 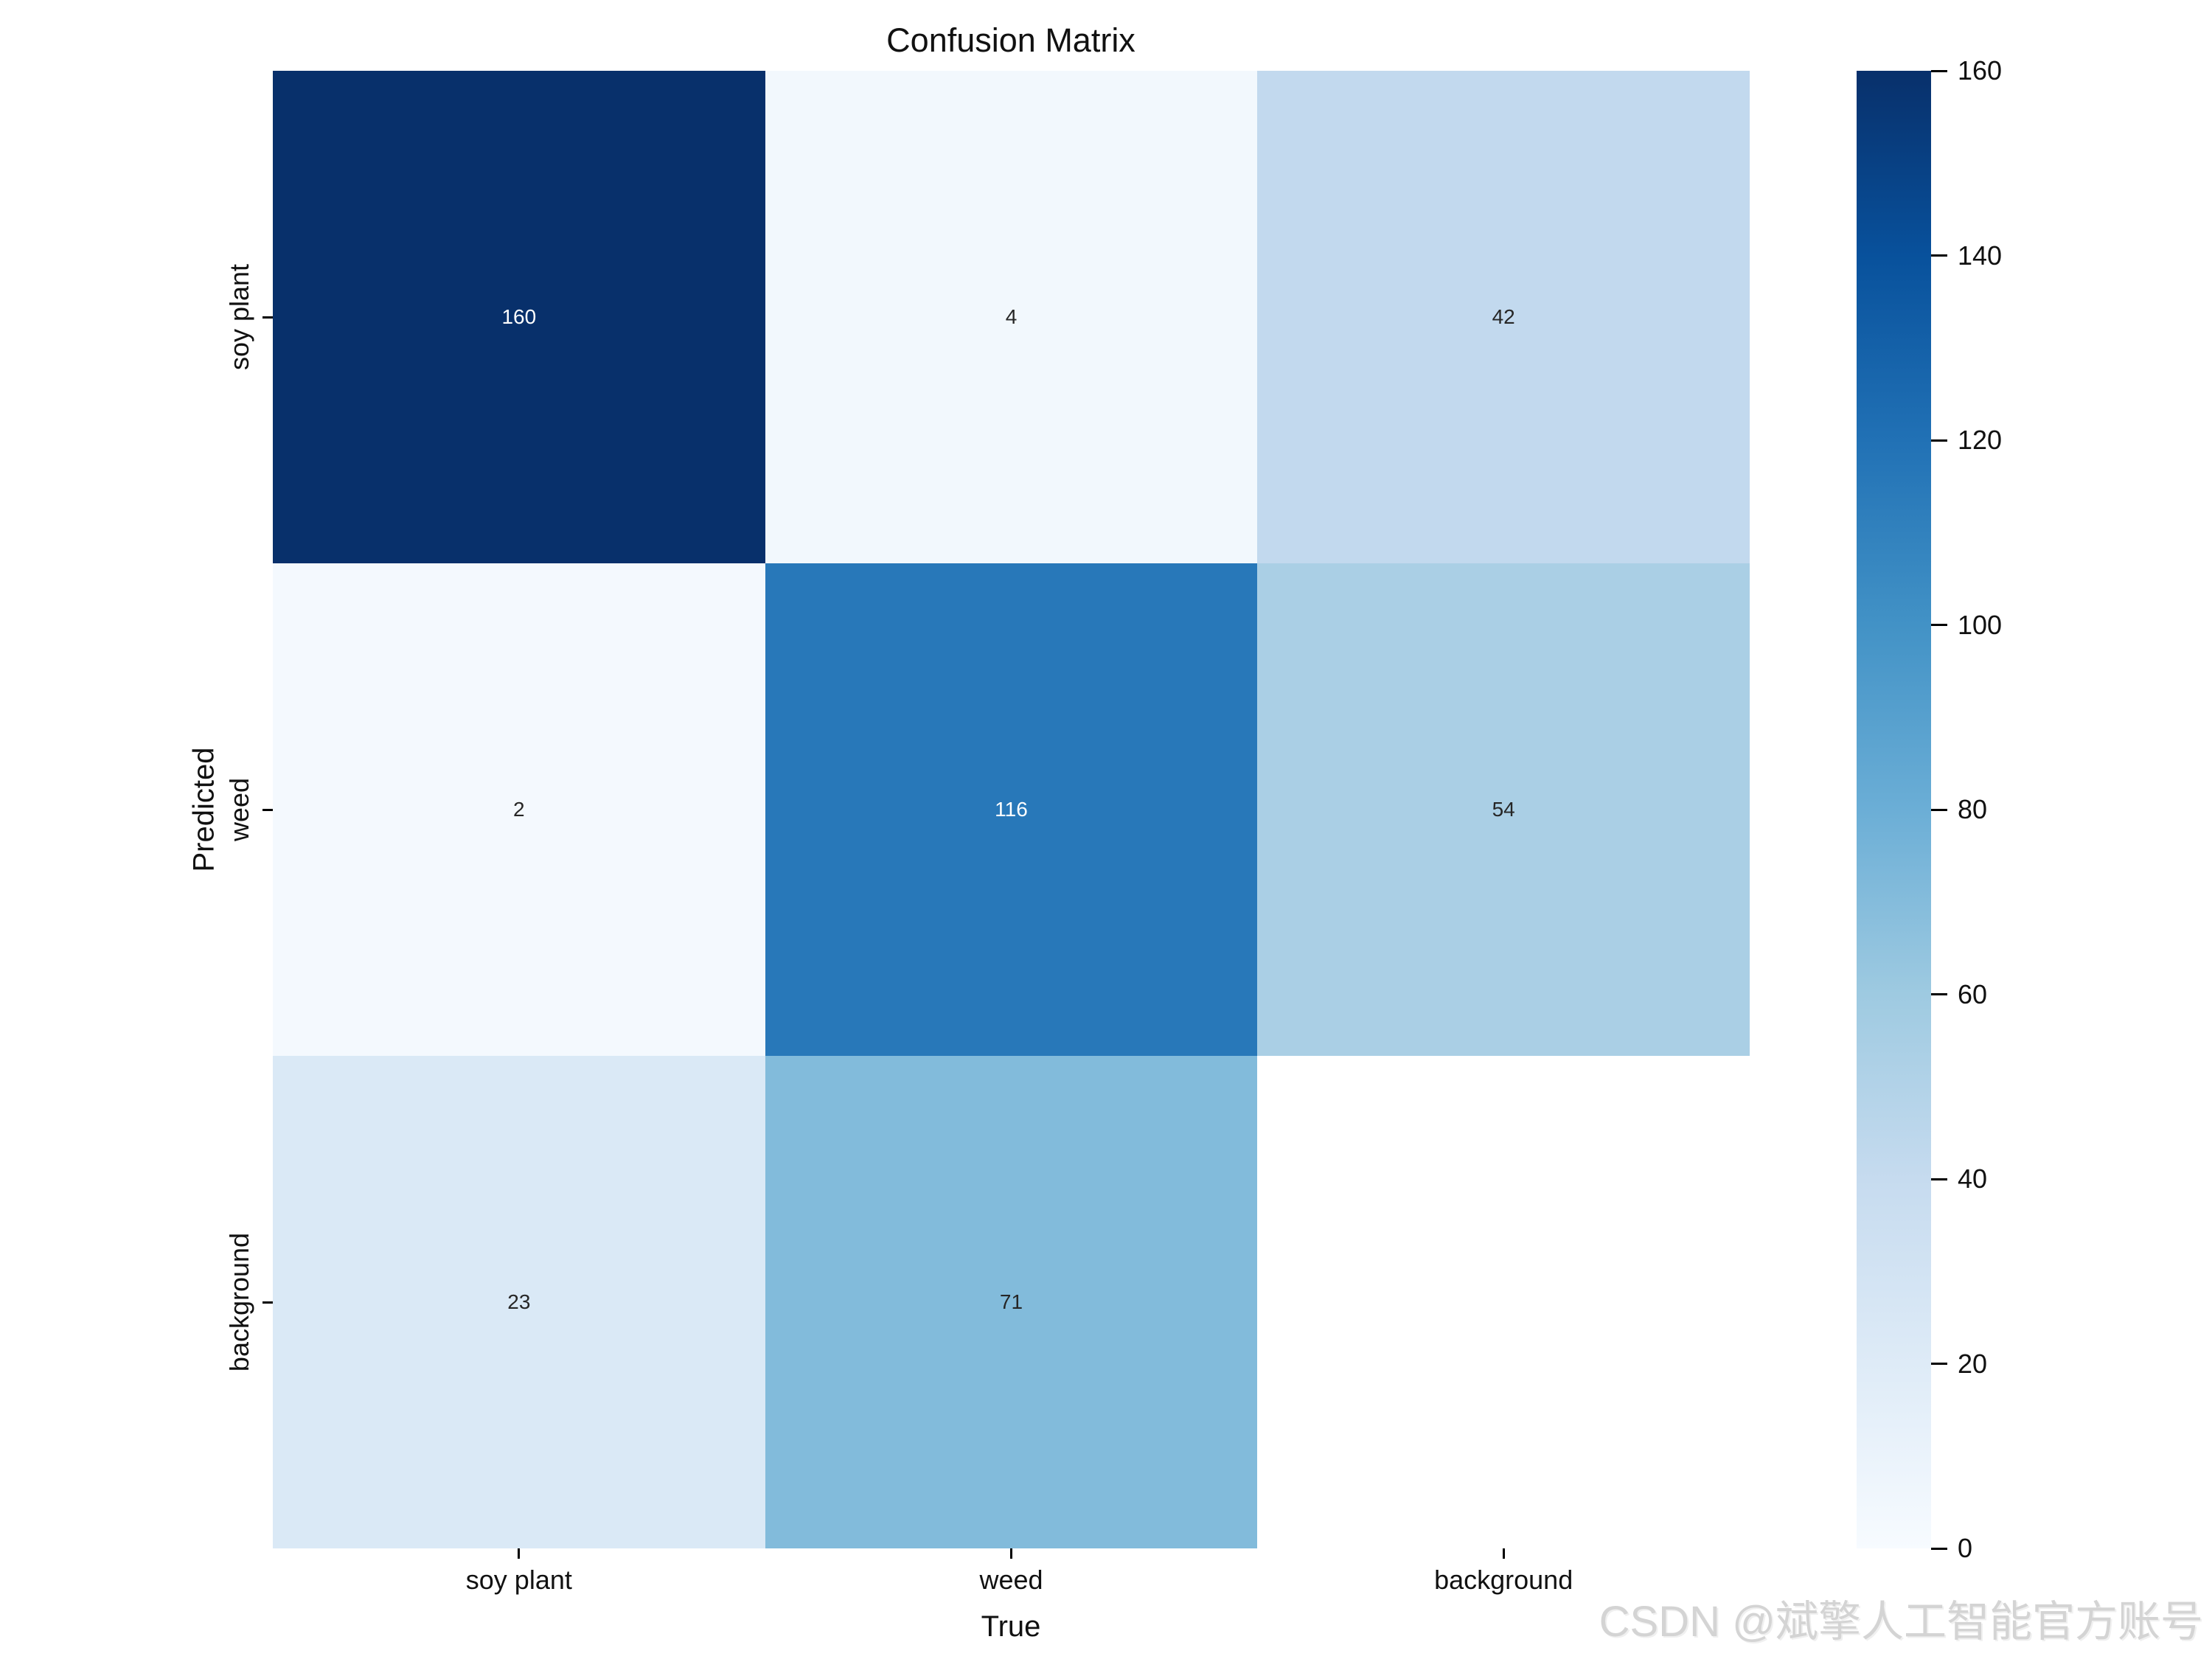 What do you see at coordinates (239, 1302) in the screenshot?
I see `y-tick-label: background` at bounding box center [239, 1302].